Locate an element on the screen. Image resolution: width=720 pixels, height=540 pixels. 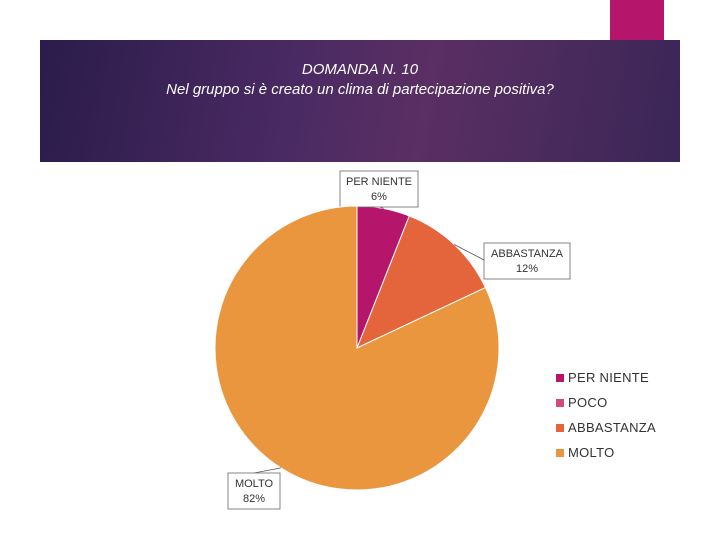
legend-label-per-niente: PER NIENTE is located at coordinates (609, 377).